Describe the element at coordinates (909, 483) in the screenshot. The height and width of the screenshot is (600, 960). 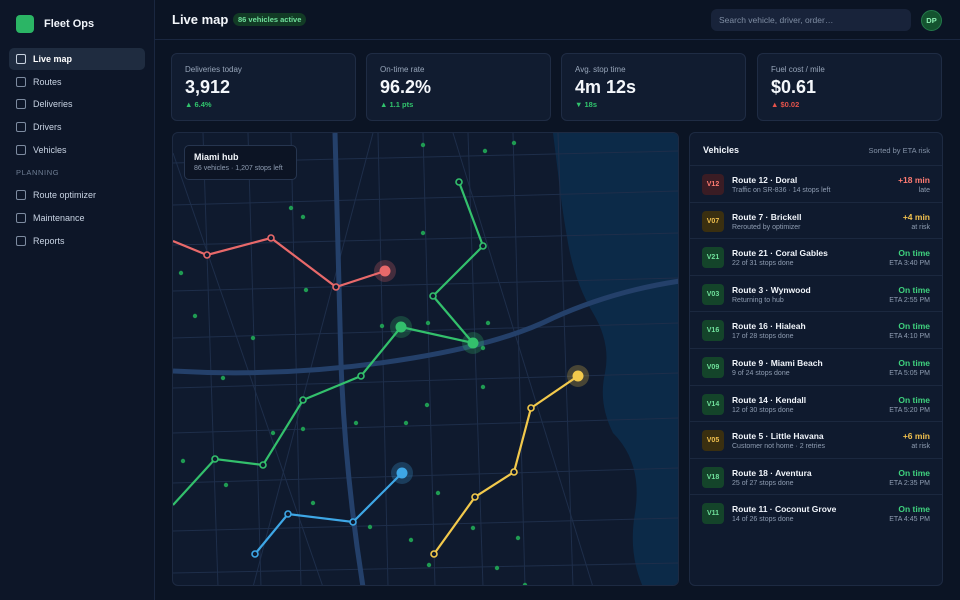
I see `eta-detail: ETA 2:35 PM` at that location.